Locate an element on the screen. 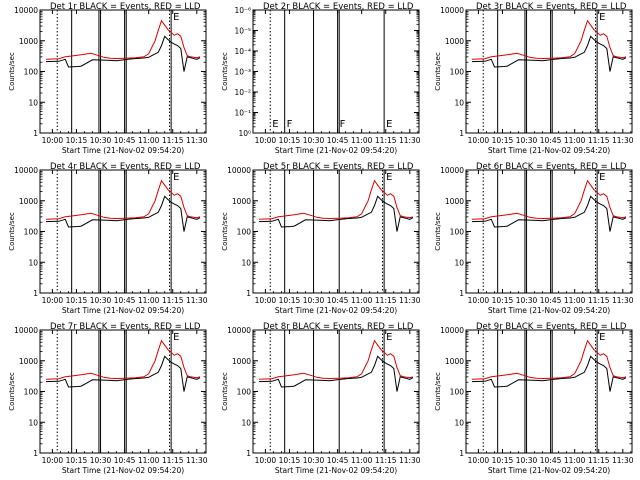  panel-title: Det 2r BLACK = Events, RED = LLD is located at coordinates (338, 7).